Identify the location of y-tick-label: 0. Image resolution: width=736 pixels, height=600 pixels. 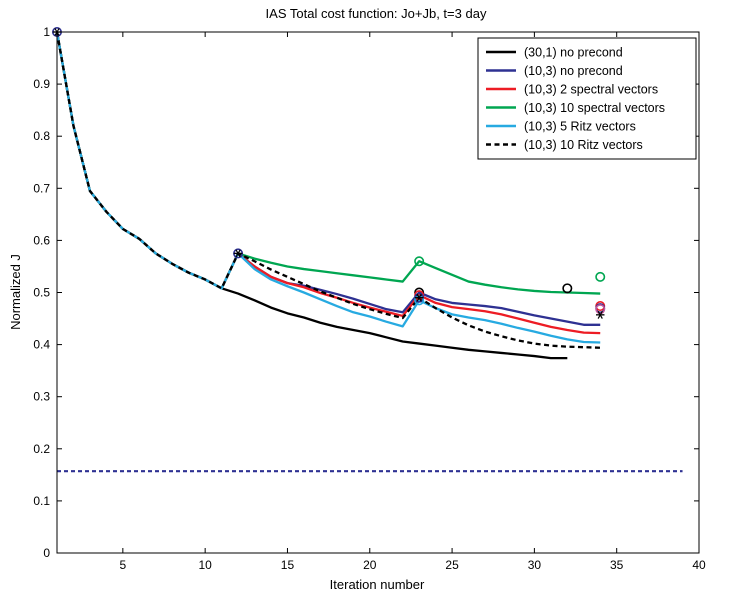
(46, 553).